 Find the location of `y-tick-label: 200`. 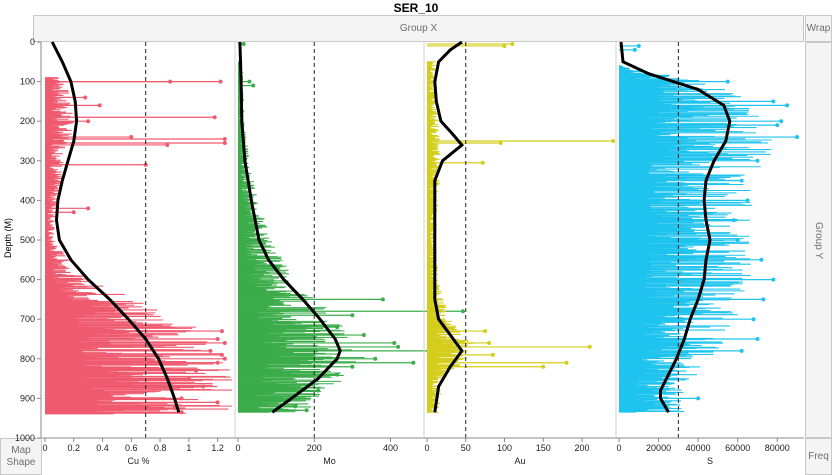

y-tick-label: 200 is located at coordinates (27, 121).